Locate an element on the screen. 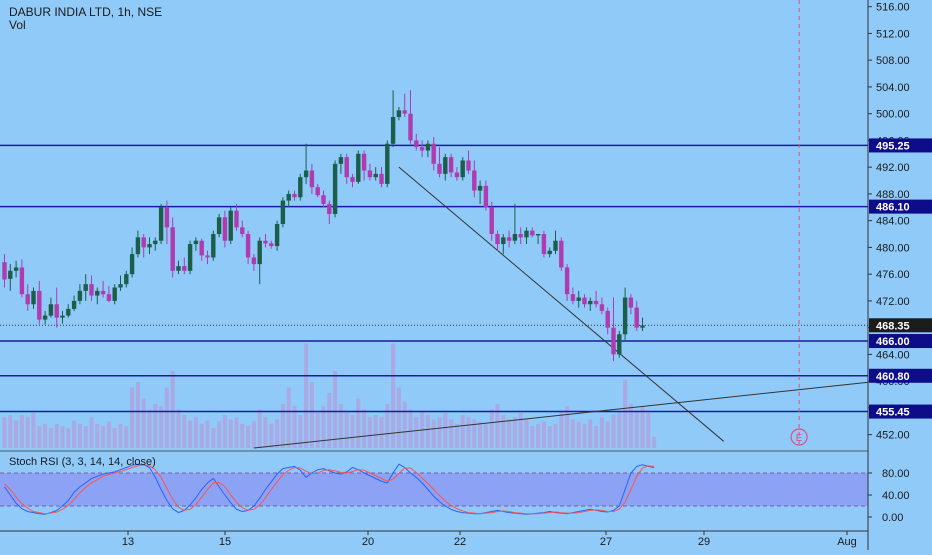 Image resolution: width=932 pixels, height=555 pixels. time-axis: 13 15 20 22 27 29 Aug is located at coordinates (434, 539).